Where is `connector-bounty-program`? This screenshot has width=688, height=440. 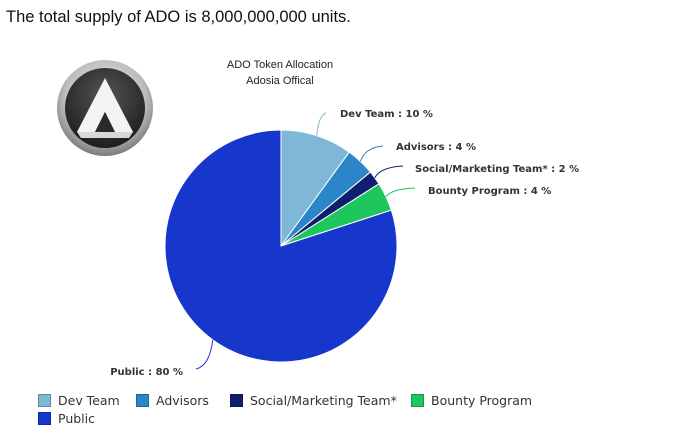 connector-bounty-program is located at coordinates (400, 192).